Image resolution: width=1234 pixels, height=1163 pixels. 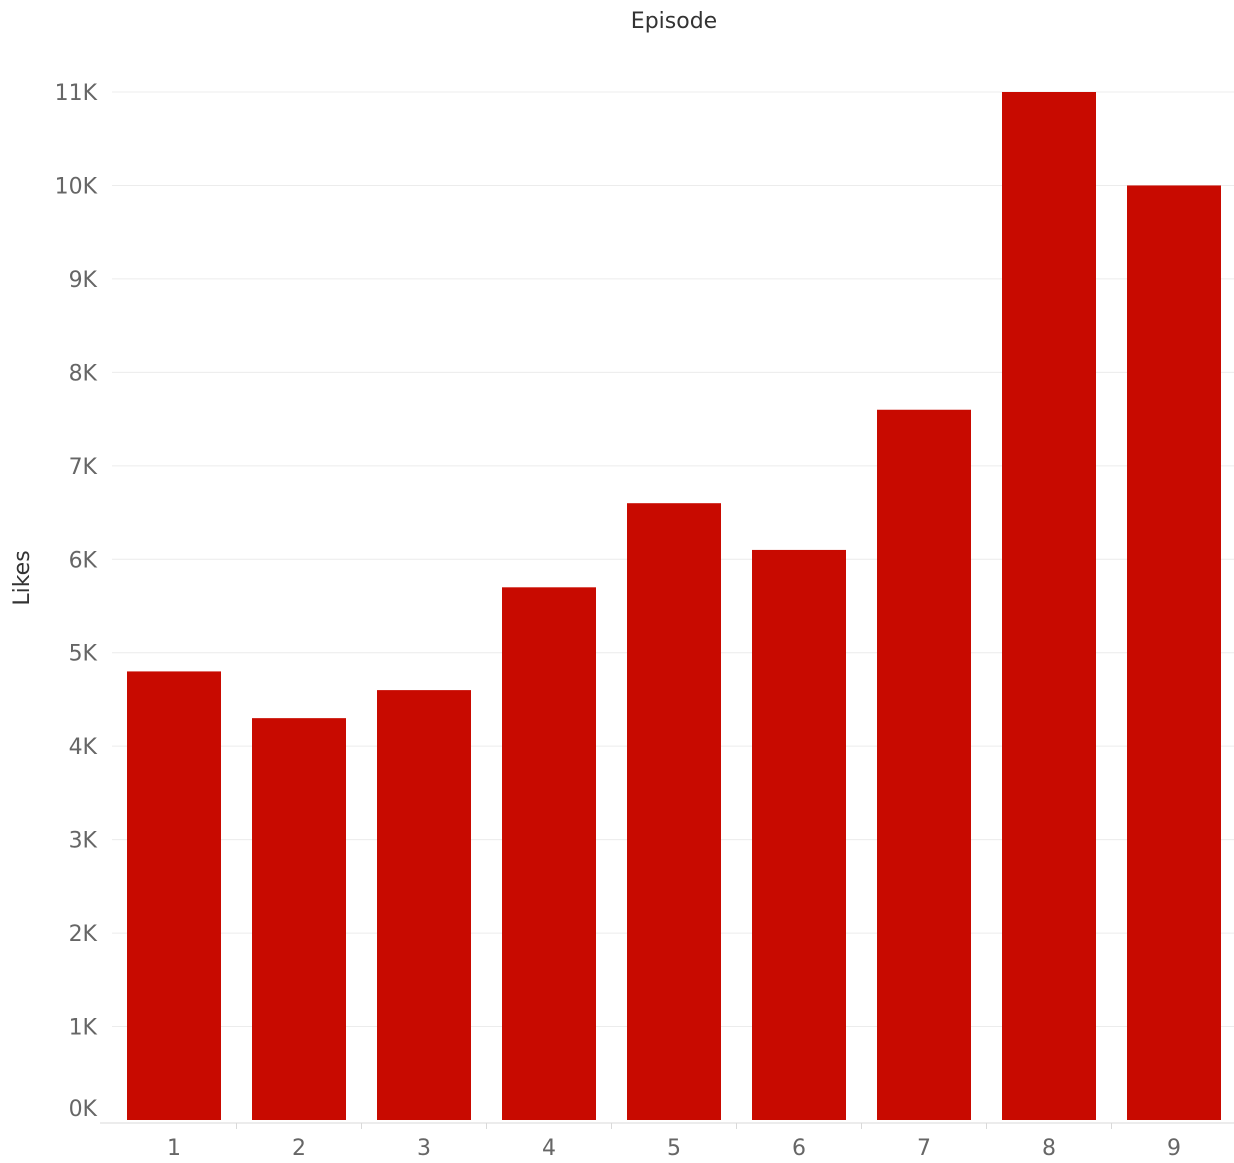 I want to click on x-tick-label: 2, so click(x=299, y=1148).